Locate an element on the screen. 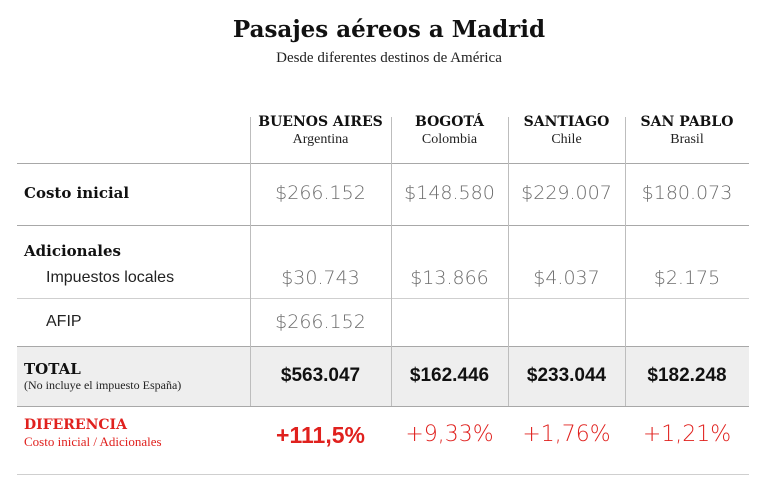 This screenshot has height=490, width=765. cell-total-san-pablo: $182.248 is located at coordinates (687, 375).